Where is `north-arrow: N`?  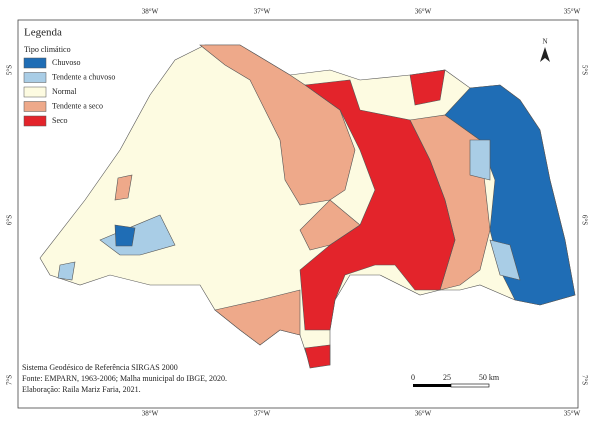
north-arrow: N is located at coordinates (545, 50).